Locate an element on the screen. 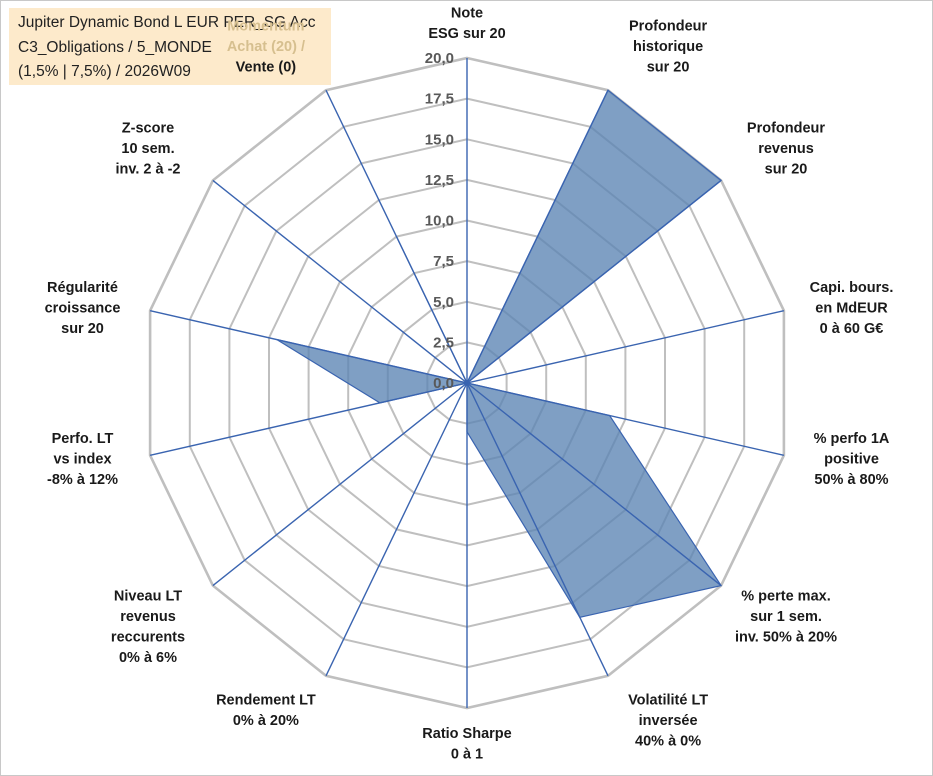 This screenshot has width=933, height=776. tick-label: 0,0 is located at coordinates (443, 383).